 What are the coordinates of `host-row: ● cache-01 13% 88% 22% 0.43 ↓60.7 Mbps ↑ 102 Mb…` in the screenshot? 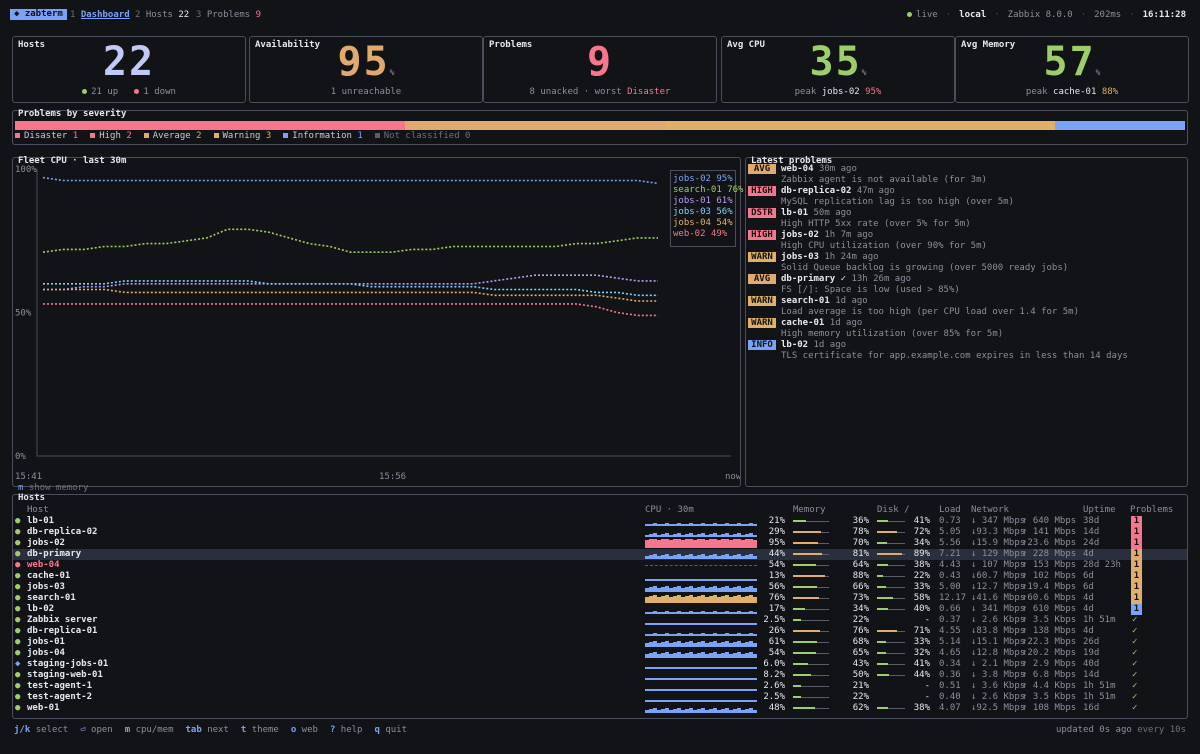 It's located at (600, 576).